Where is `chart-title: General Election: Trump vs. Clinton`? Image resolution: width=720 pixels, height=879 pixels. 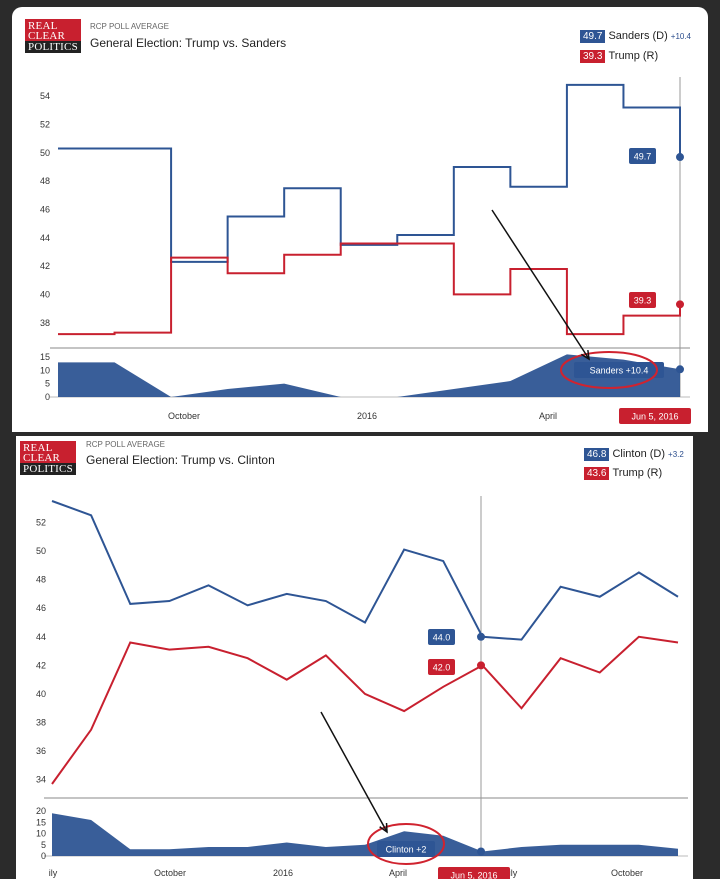
chart-title: General Election: Trump vs. Clinton is located at coordinates (180, 460).